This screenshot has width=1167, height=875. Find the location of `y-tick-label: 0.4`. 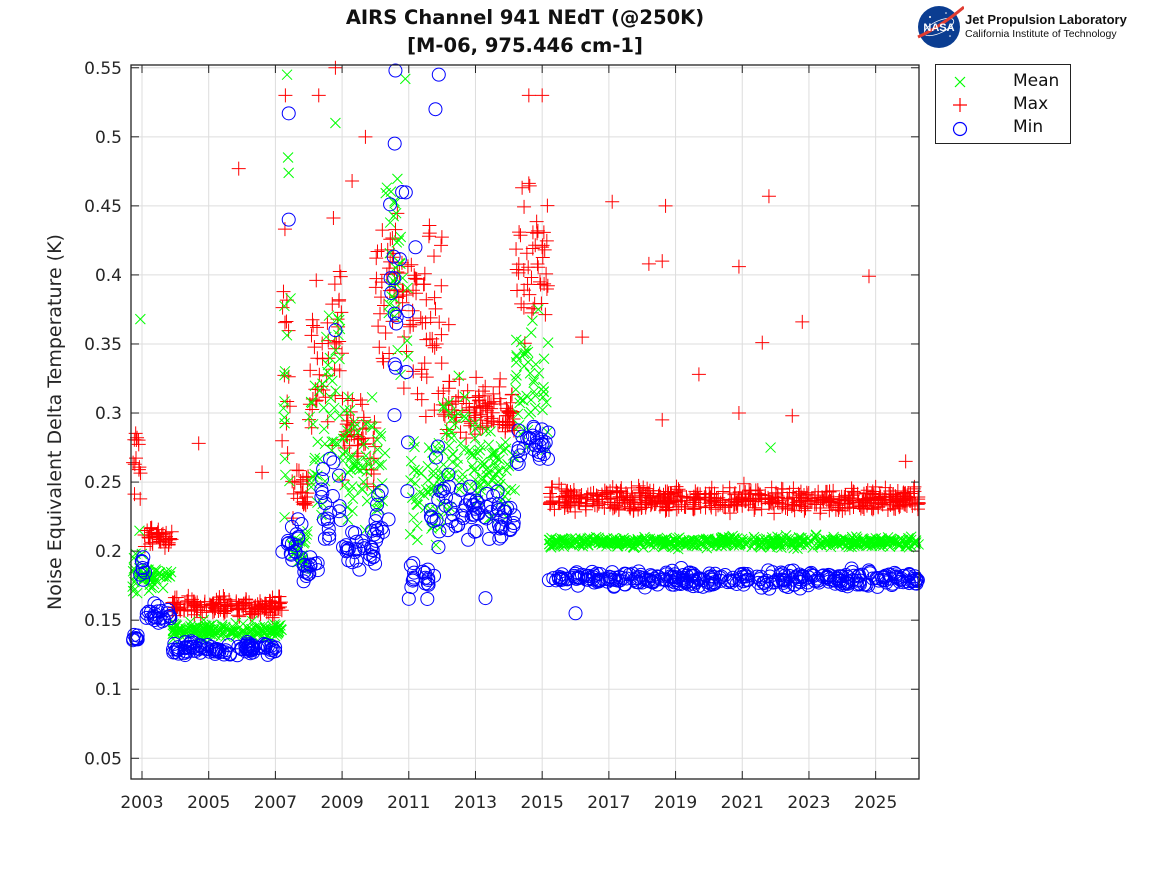

y-tick-label: 0.4 is located at coordinates (108, 276).